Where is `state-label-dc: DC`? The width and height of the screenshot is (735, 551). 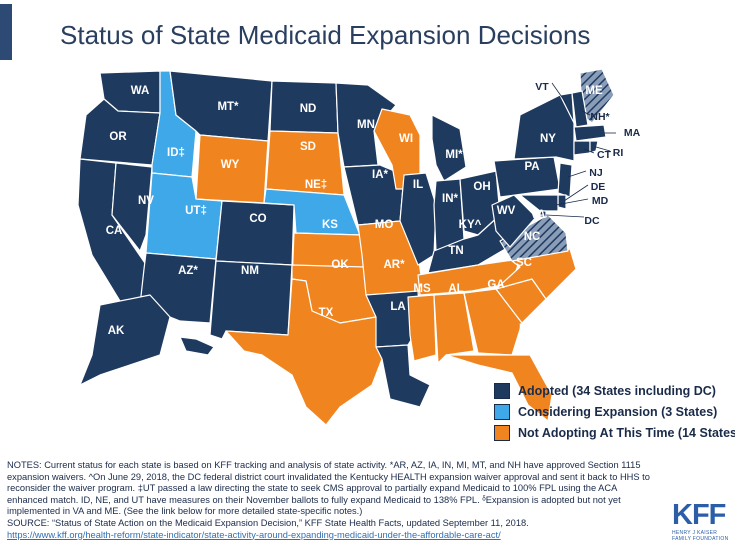 state-label-dc: DC is located at coordinates (592, 221).